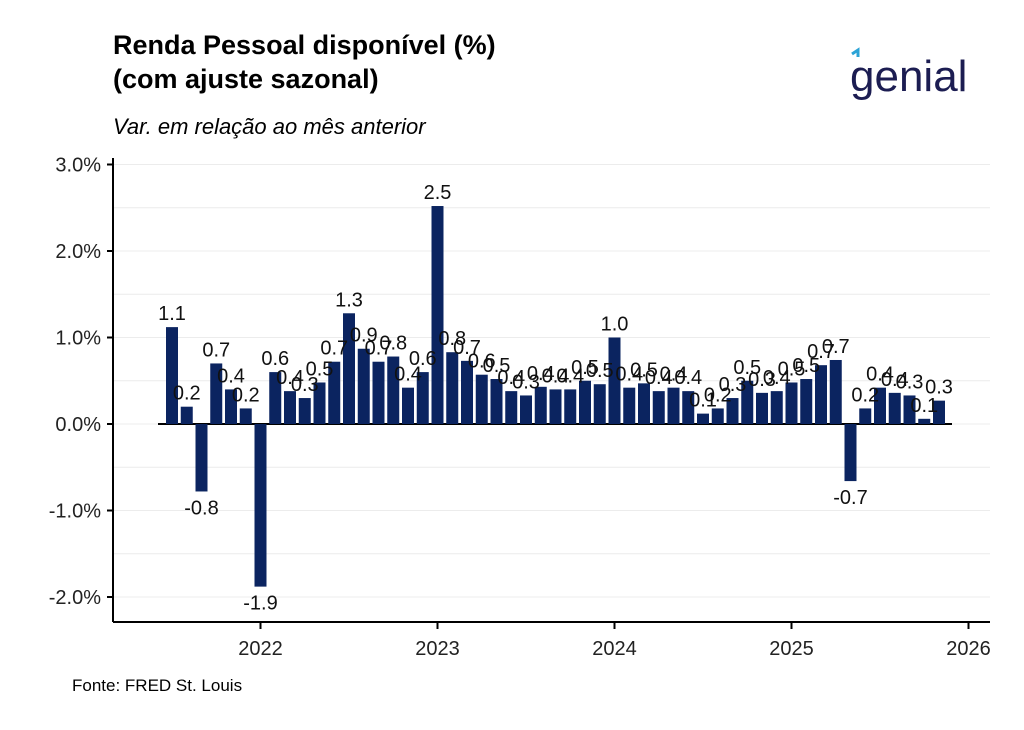  I want to click on y-tick-label: -1.0%, so click(75, 512).